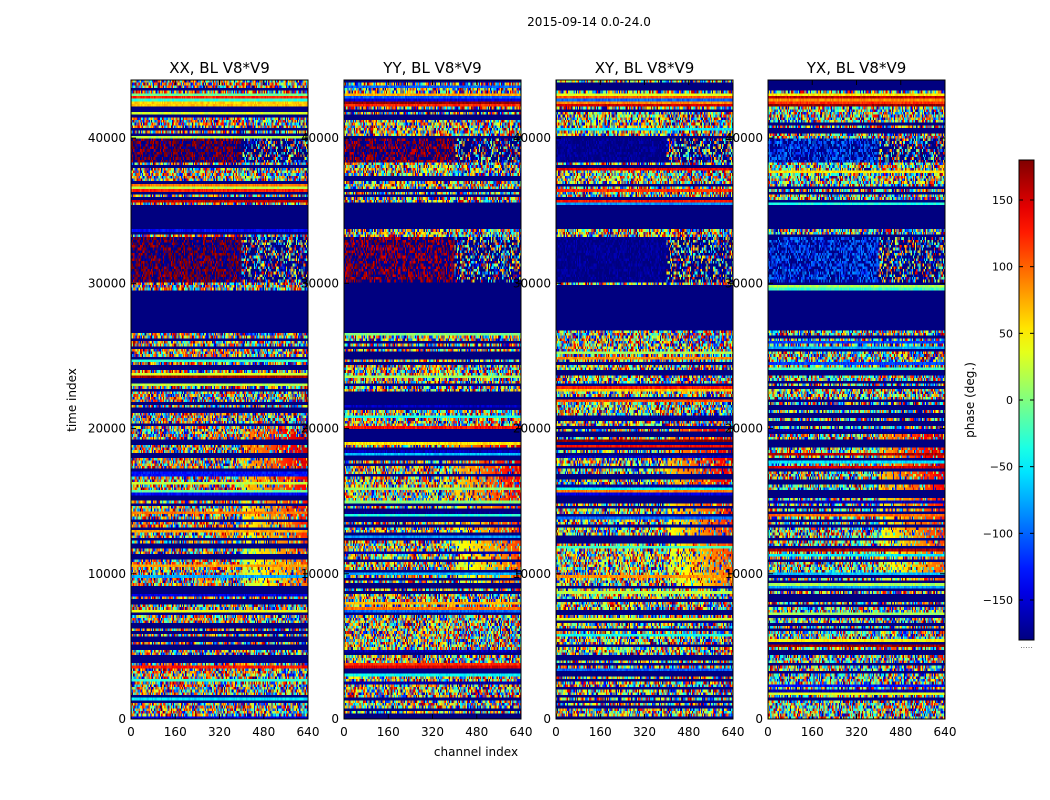 This screenshot has width=1050, height=800. Describe the element at coordinates (1006, 333) in the screenshot. I see `colorbar-tick-label: 50` at that location.